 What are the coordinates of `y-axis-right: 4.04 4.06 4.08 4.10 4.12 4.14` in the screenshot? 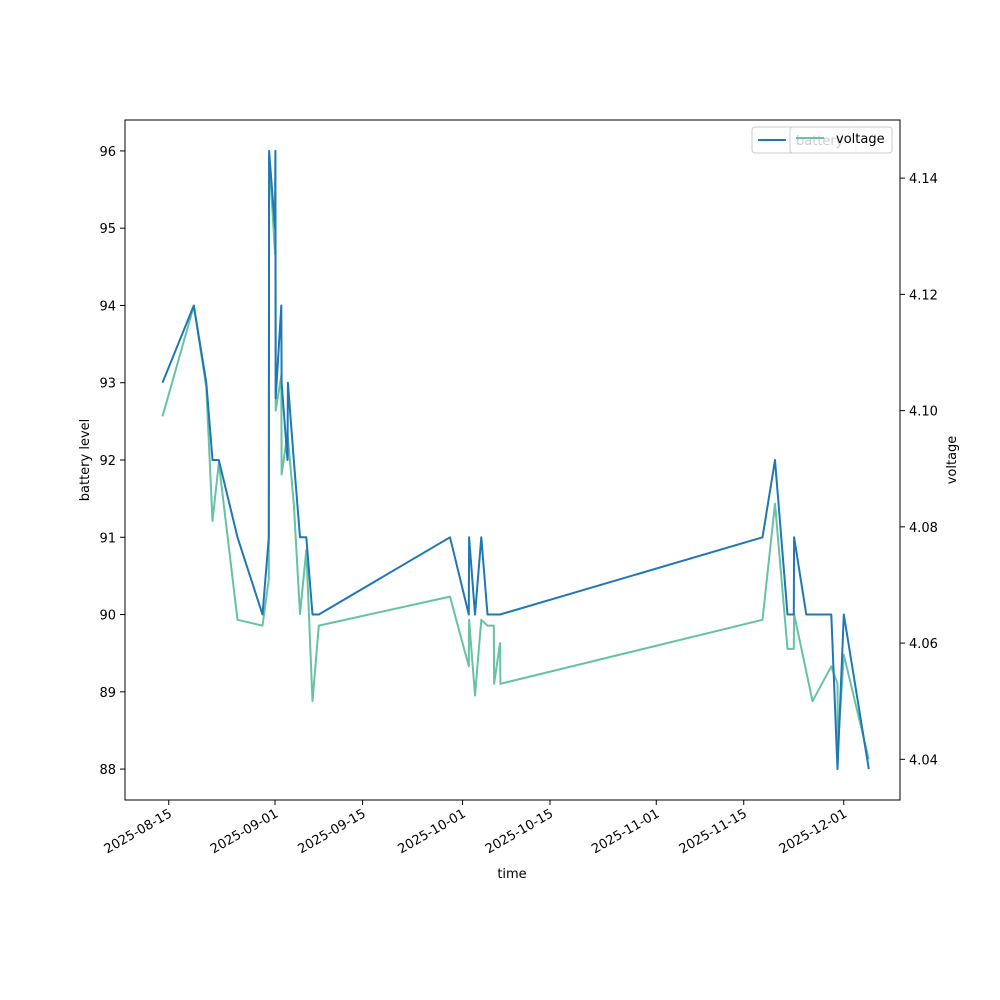 It's located at (919, 470).